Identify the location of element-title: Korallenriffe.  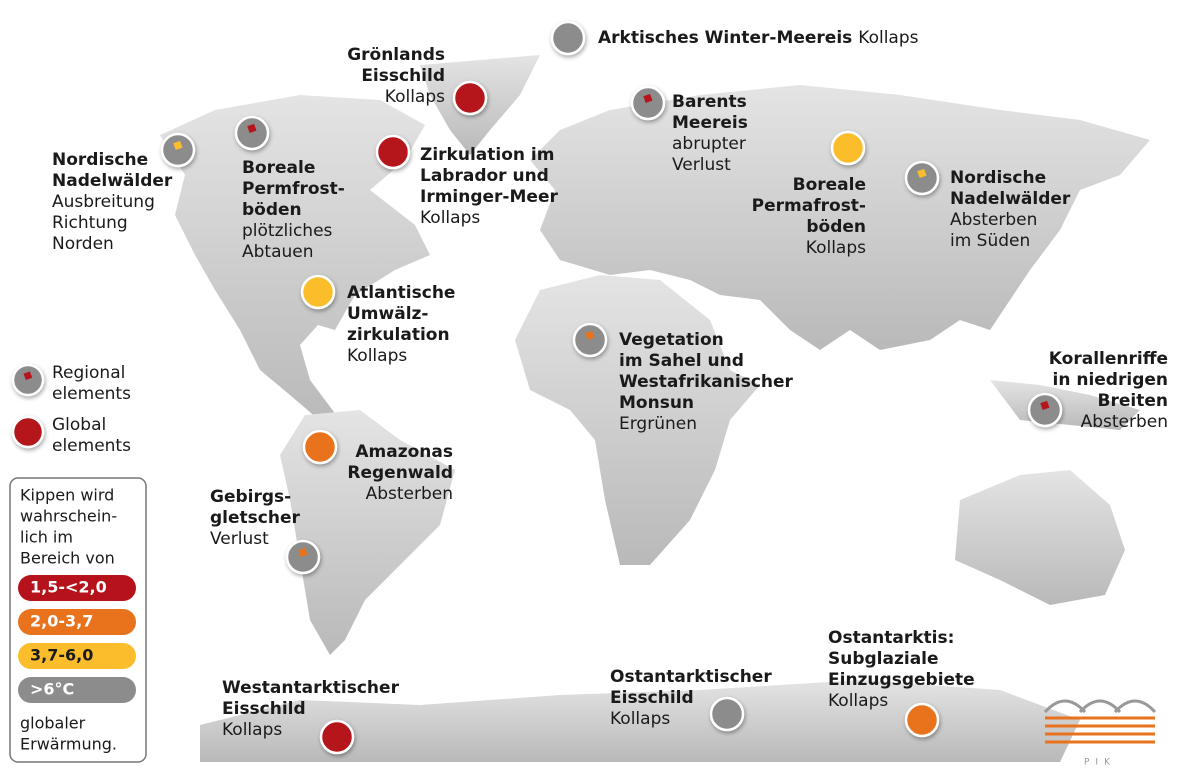
(1108, 359).